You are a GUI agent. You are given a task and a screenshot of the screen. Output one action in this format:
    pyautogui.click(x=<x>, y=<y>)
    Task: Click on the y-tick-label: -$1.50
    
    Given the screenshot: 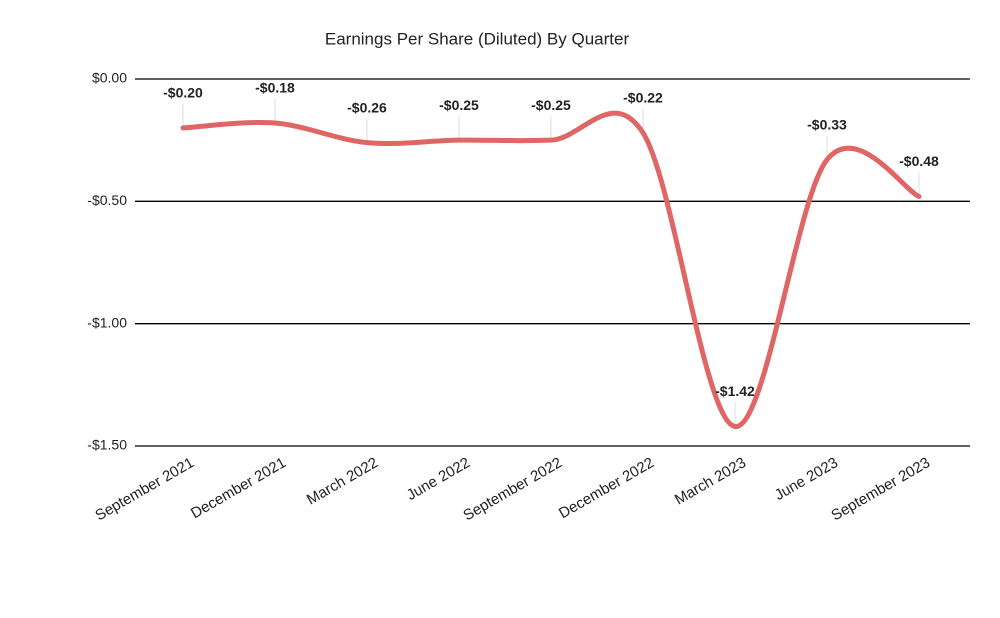 What is the action you would take?
    pyautogui.click(x=107, y=445)
    